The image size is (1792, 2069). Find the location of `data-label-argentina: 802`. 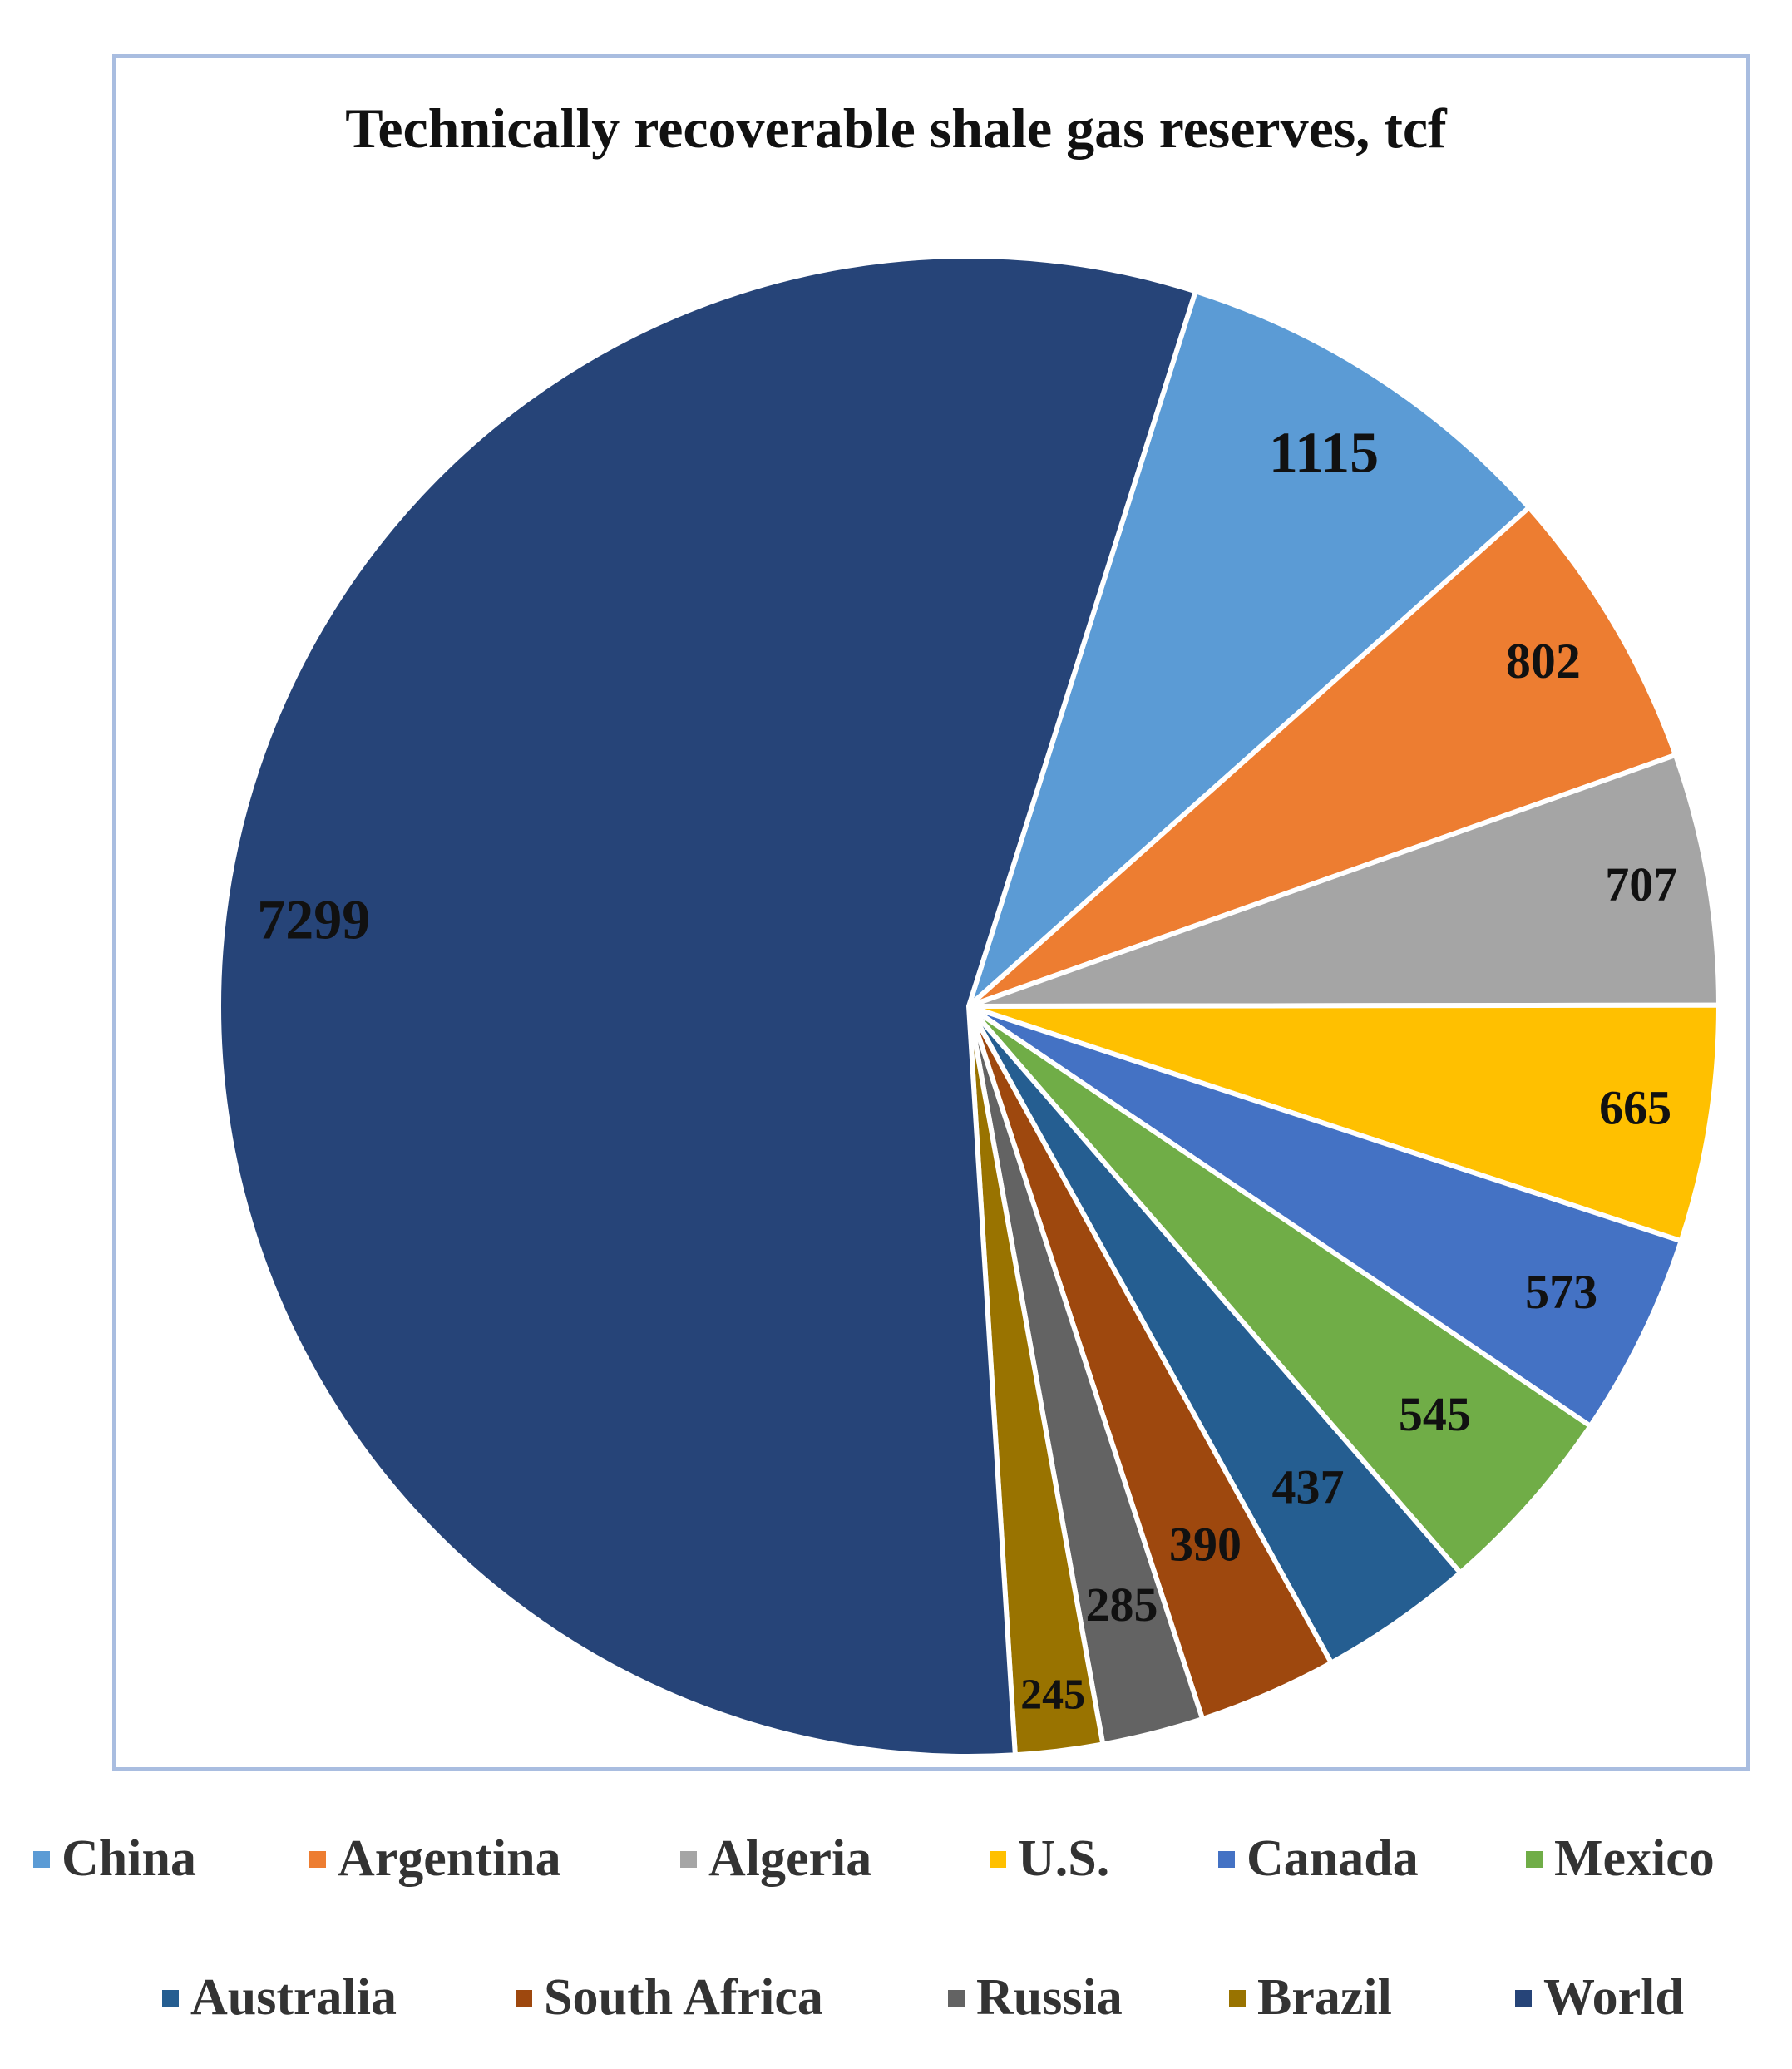

data-label-argentina: 802 is located at coordinates (1543, 661).